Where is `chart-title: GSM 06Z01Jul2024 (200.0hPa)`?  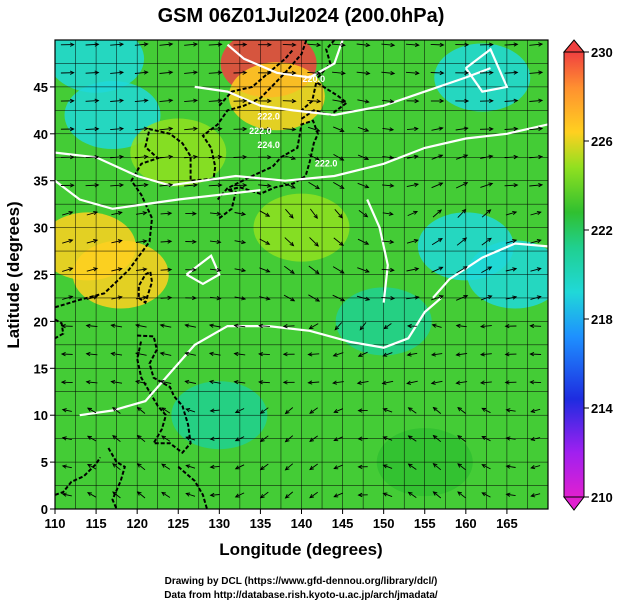
chart-title: GSM 06Z01Jul2024 (200.0hPa) is located at coordinates (301, 16).